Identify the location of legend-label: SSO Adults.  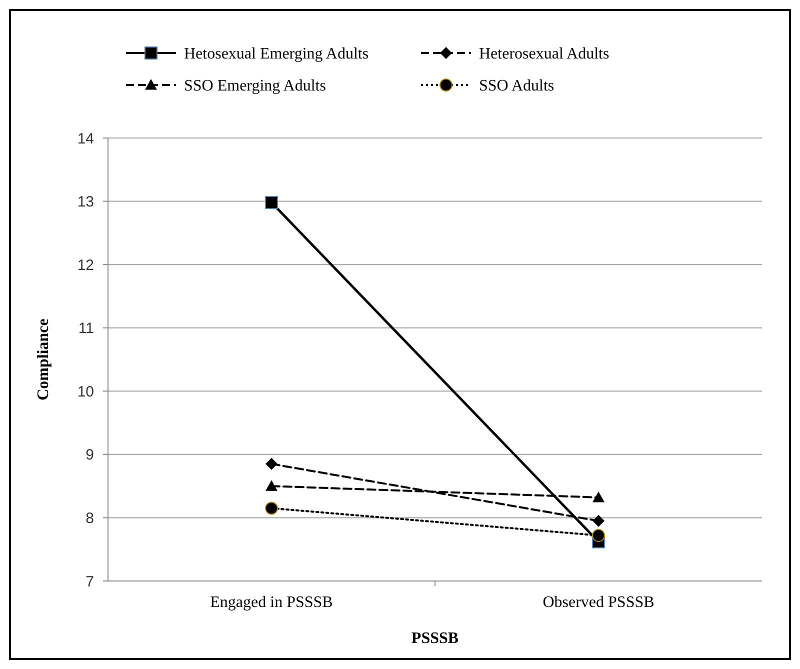
(516, 86).